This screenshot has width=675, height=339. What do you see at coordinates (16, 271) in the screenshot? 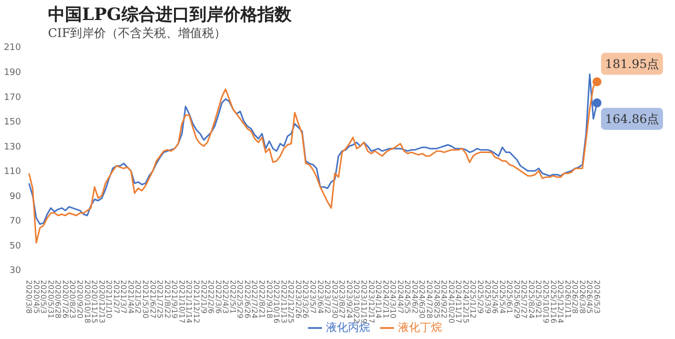
I see `y-tick-label: 30` at bounding box center [16, 271].